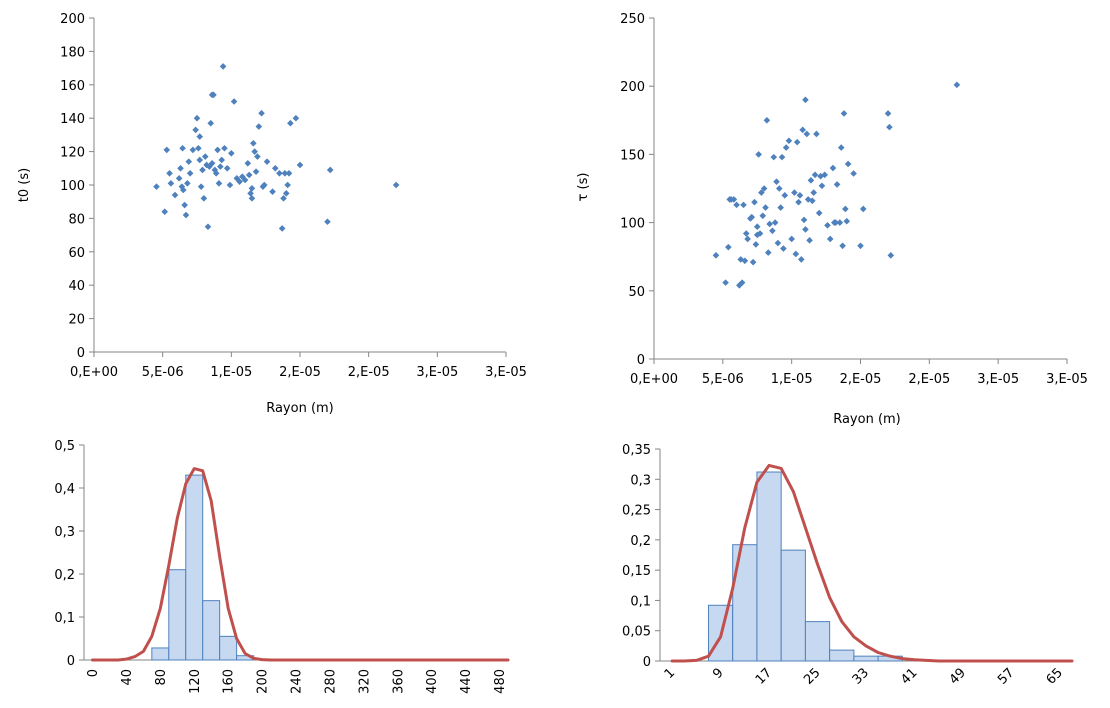  Describe the element at coordinates (72, 19) in the screenshot. I see `scatter-t0-ytick-label: 200` at that location.